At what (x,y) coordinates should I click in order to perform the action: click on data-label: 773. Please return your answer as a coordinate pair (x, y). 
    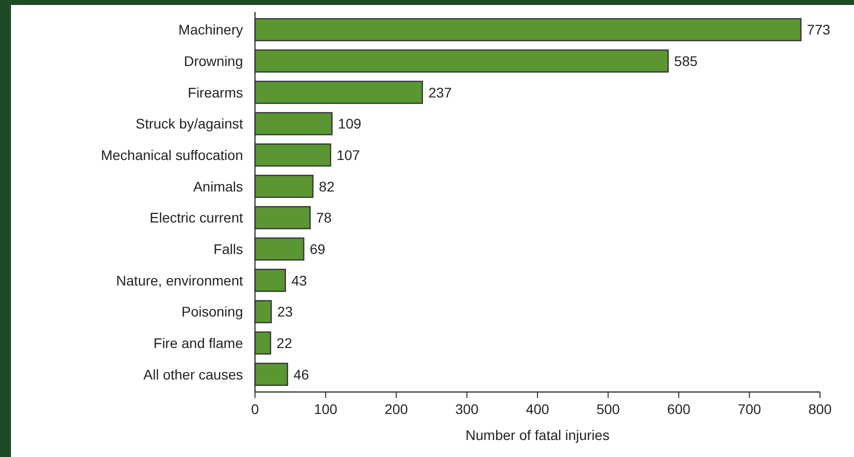
    Looking at the image, I should click on (818, 30).